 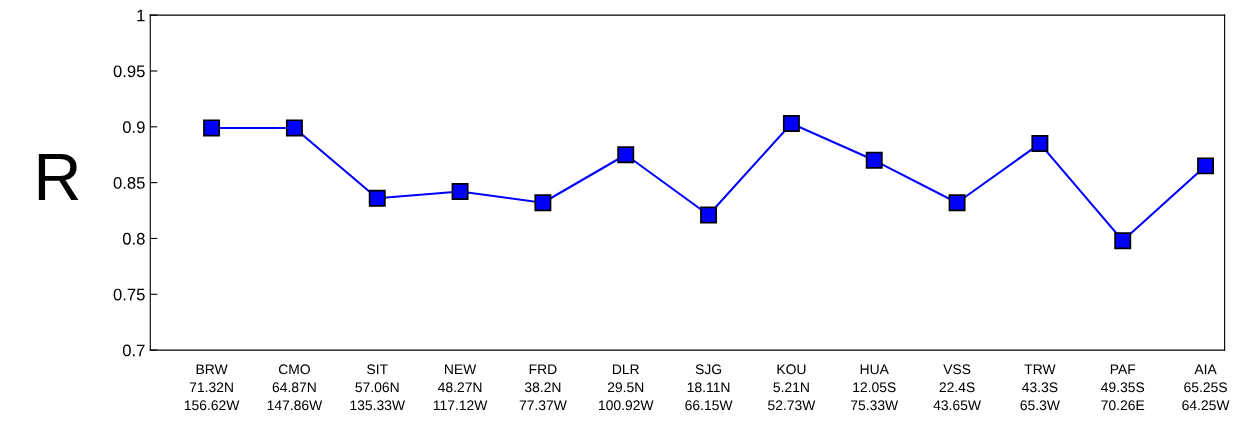 What do you see at coordinates (141, 15) in the screenshot?
I see `y-tick-label: 1` at bounding box center [141, 15].